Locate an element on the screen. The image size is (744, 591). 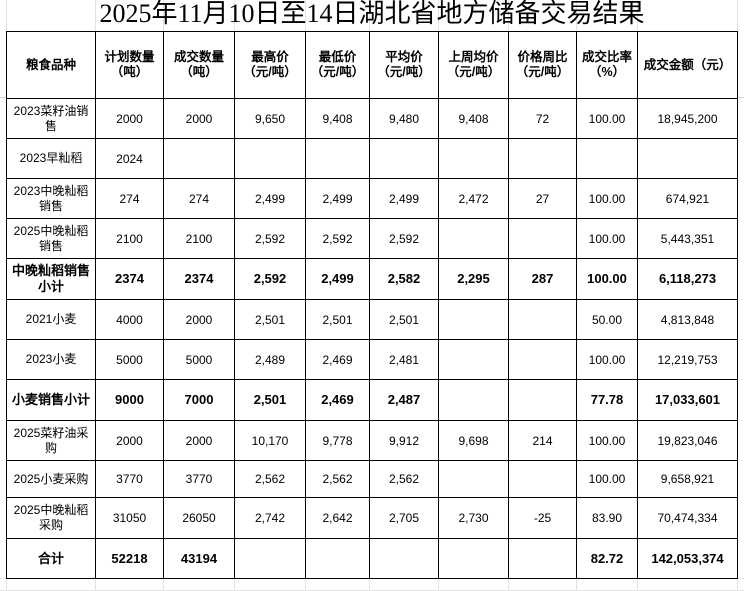
row-label: 2025中晚籼稻采购 is located at coordinates (51, 518).